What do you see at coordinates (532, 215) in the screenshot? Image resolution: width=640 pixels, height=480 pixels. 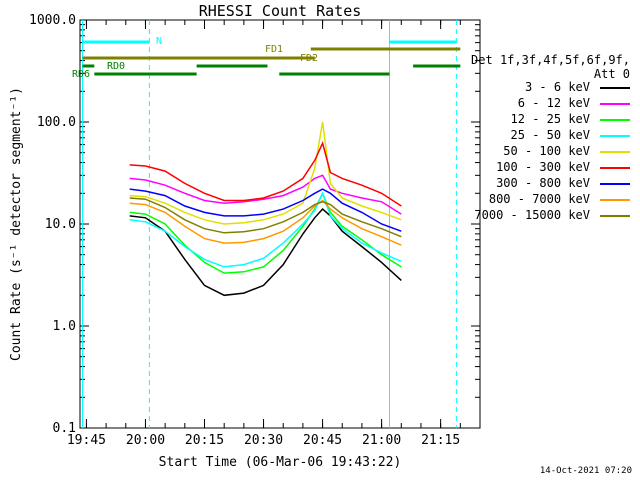 I see `legend-label: 7000 - 15000 keV` at bounding box center [532, 215].